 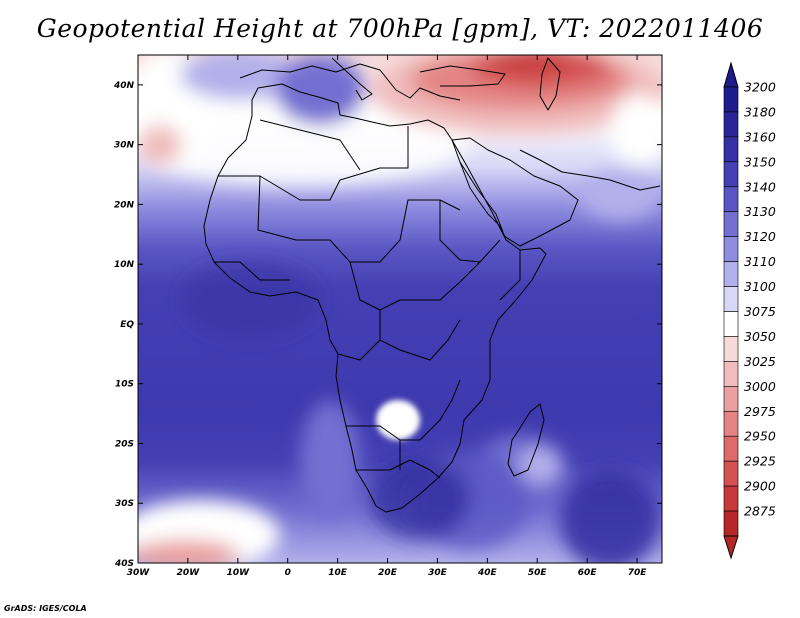 I want to click on colorbar-label: 3120, so click(x=760, y=236).